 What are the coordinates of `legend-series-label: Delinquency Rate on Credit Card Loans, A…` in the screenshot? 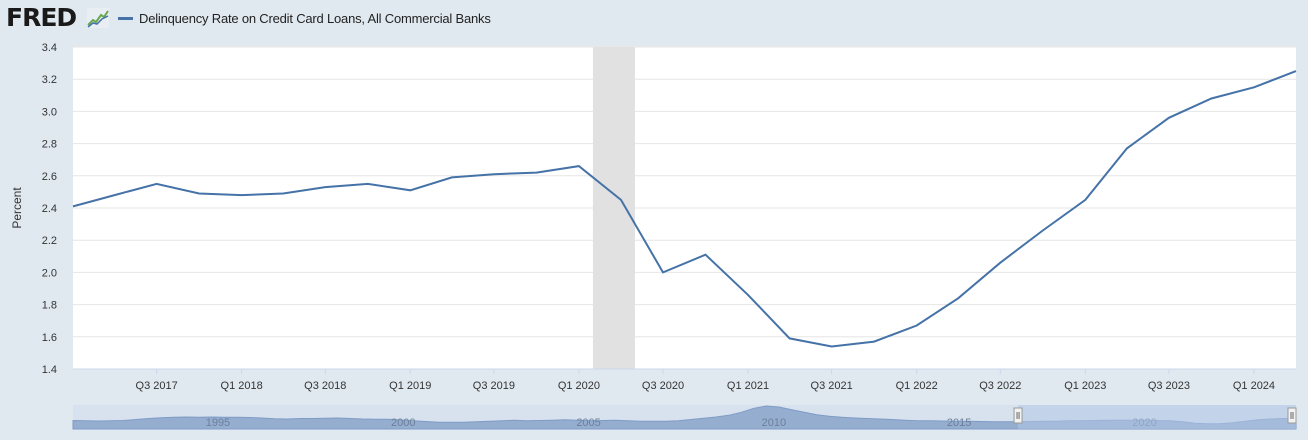 It's located at (315, 18).